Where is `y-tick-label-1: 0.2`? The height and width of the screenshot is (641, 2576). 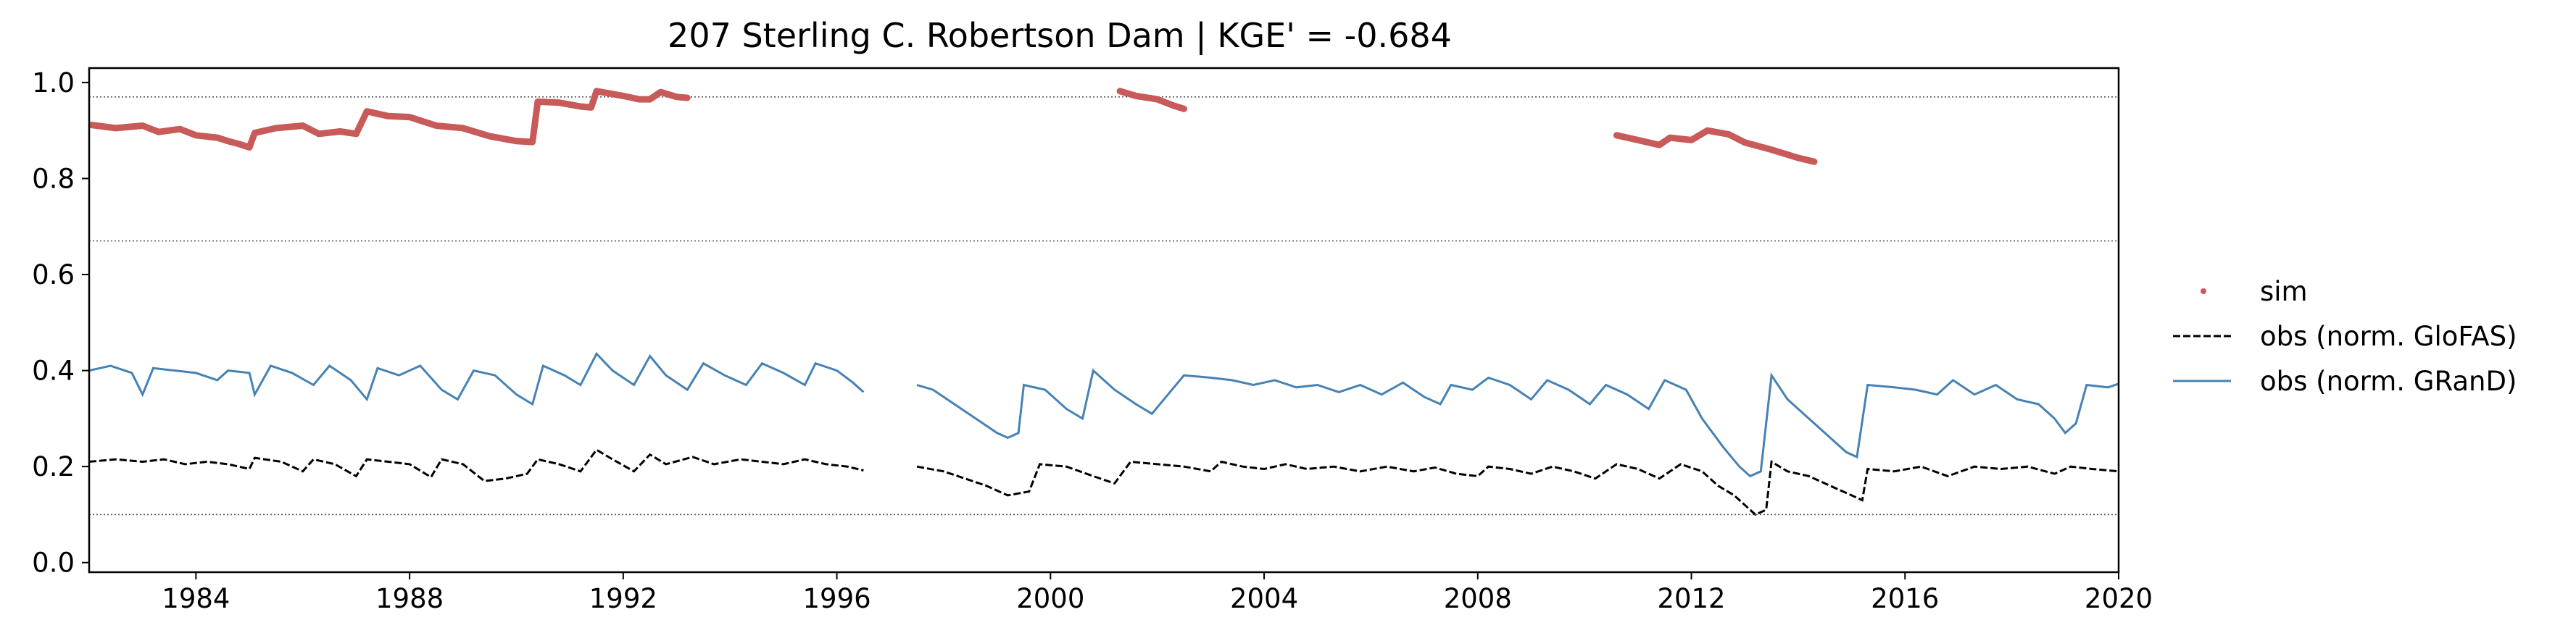
y-tick-label-1: 0.2 is located at coordinates (53, 467).